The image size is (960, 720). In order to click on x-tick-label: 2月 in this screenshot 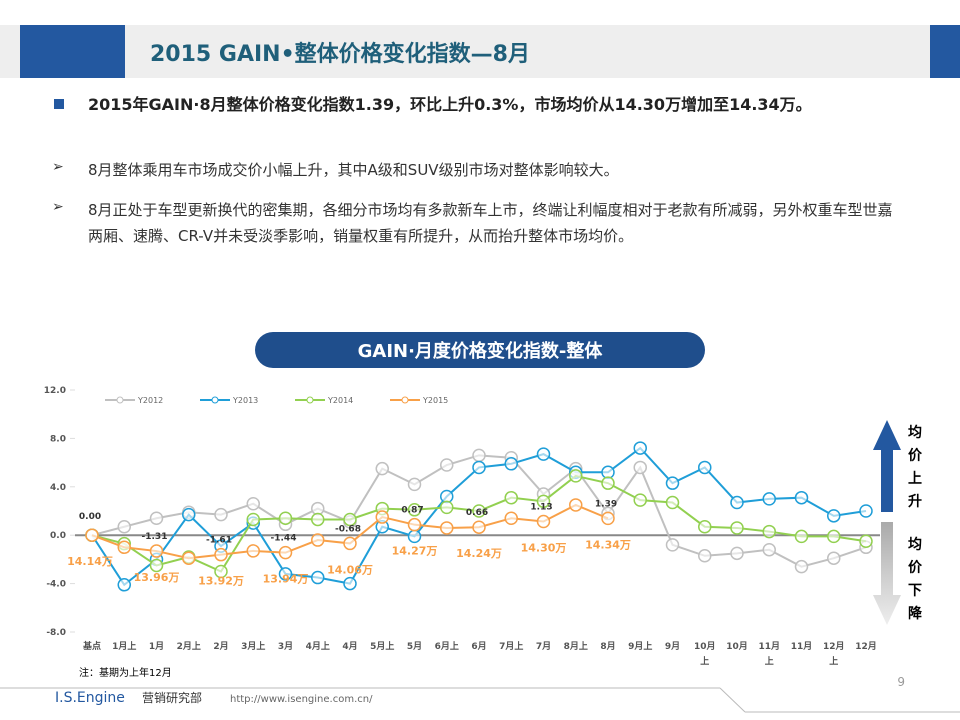, I will do `click(220, 646)`.